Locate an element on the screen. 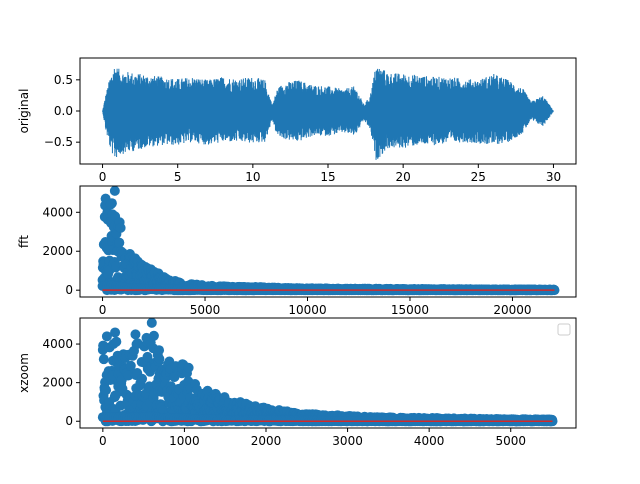 The image size is (640, 484). legend-box is located at coordinates (564, 329).